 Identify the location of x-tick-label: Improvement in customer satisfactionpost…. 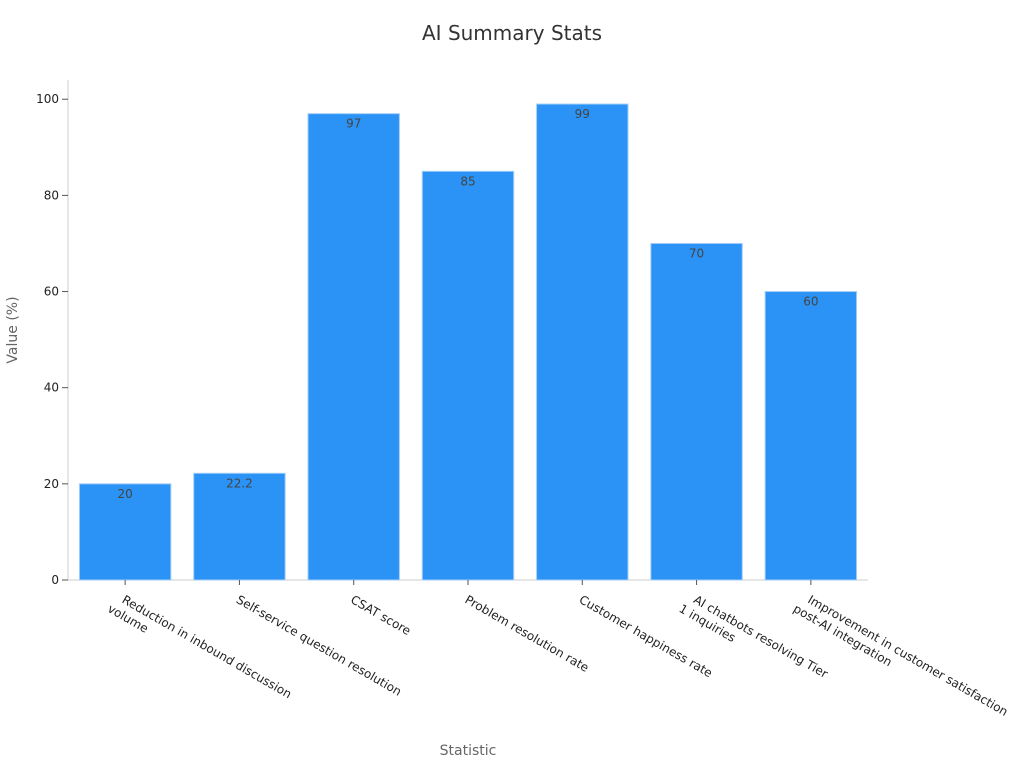
(900, 659).